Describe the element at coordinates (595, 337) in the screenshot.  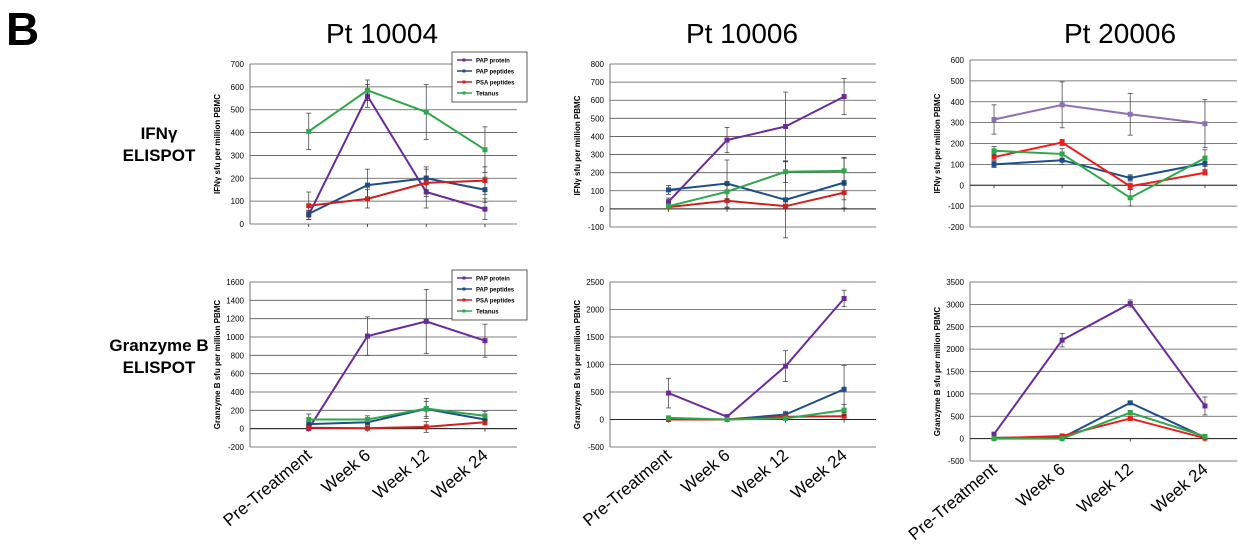
I see `y-tick-label: 1500` at that location.